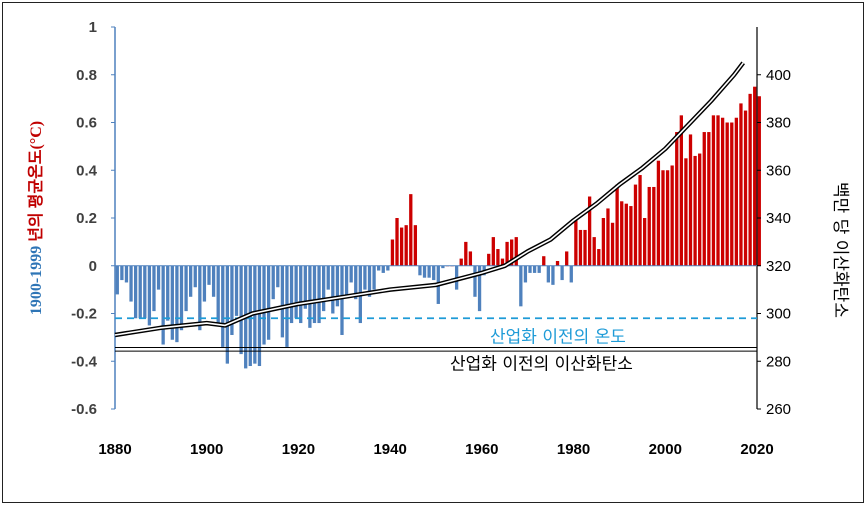  I want to click on left-axis-label: 1900-1999 년의 평균온도(°C), so click(35, 218).